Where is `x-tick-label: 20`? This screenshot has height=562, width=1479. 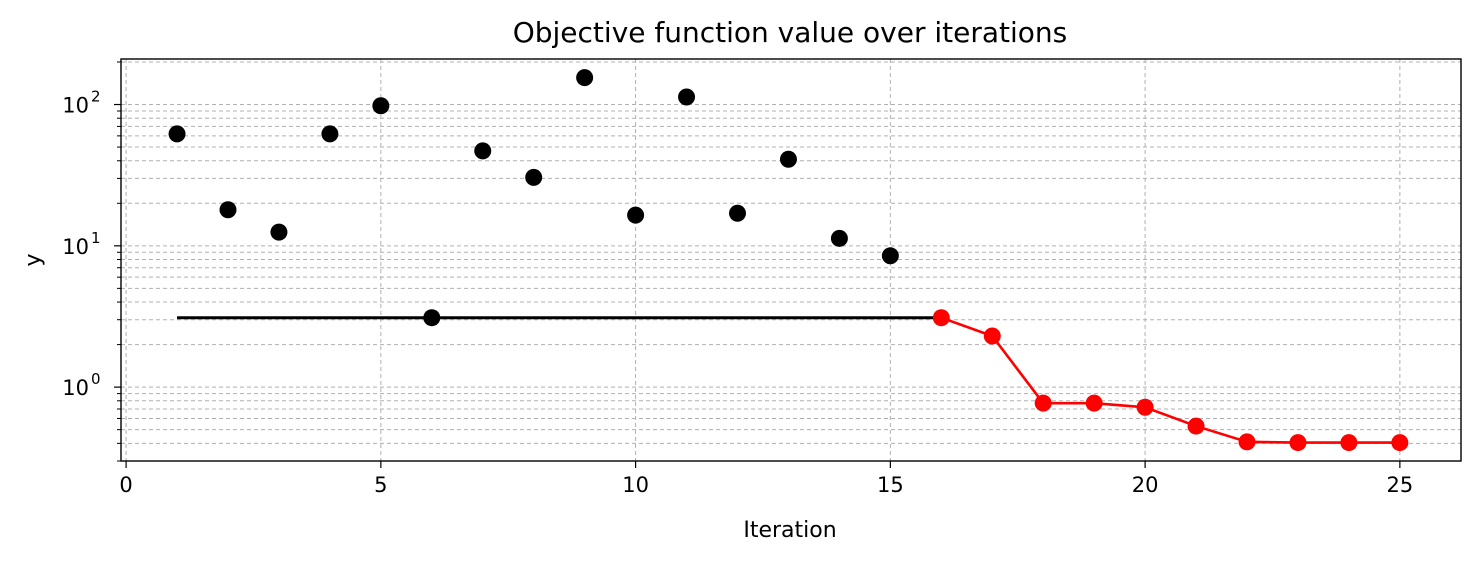
x-tick-label: 20 is located at coordinates (1145, 485).